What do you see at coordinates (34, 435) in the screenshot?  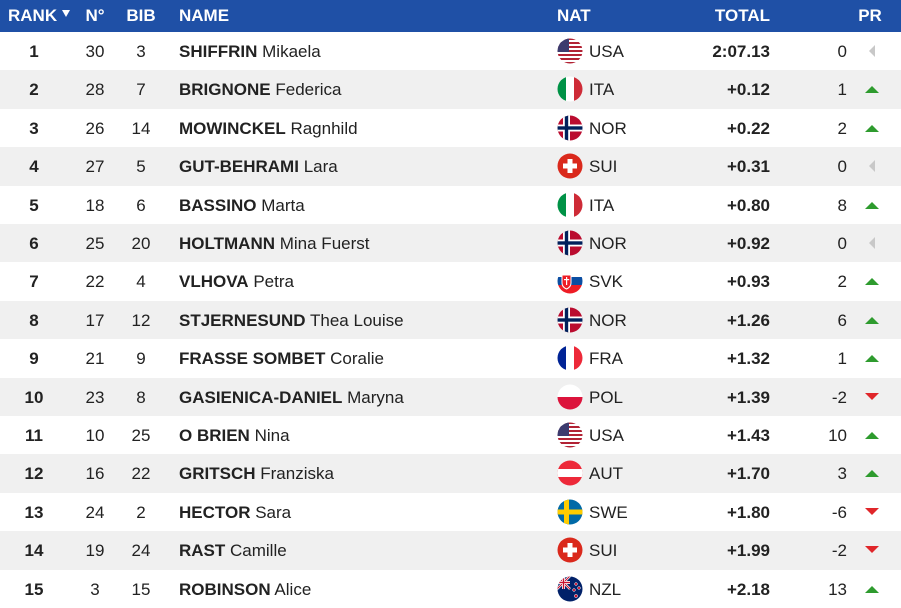 I see `rank: 11` at bounding box center [34, 435].